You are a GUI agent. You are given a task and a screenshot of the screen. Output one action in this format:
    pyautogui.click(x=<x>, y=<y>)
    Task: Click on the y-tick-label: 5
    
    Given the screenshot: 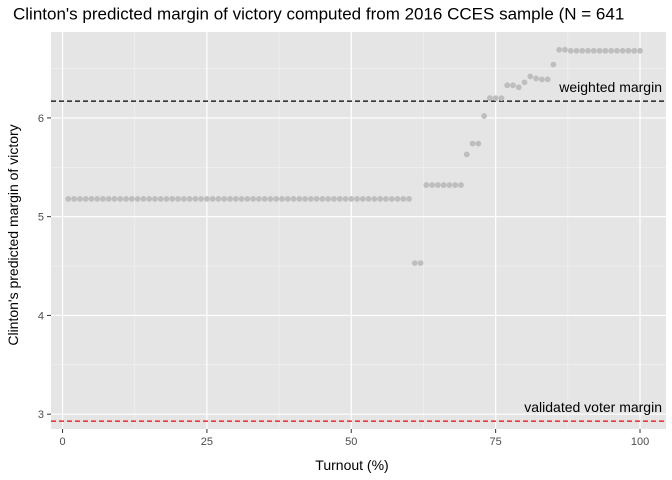 What is the action you would take?
    pyautogui.click(x=41, y=218)
    